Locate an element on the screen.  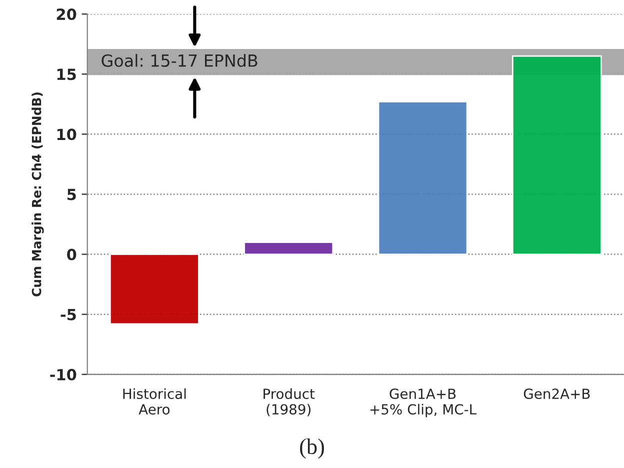
x-tick-label: Historical Aero is located at coordinates (154, 401).